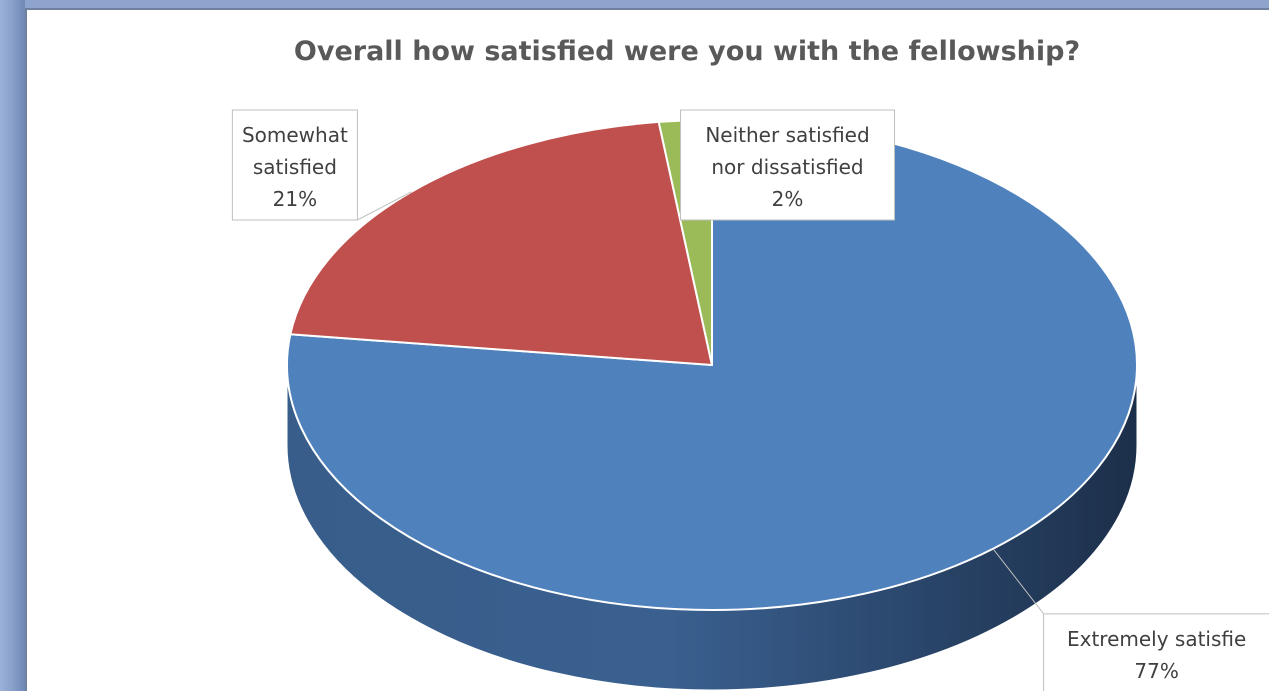 The height and width of the screenshot is (691, 1269). Describe the element at coordinates (1156, 639) in the screenshot. I see `data-label-0-line-0: Extremely satisfie` at that location.